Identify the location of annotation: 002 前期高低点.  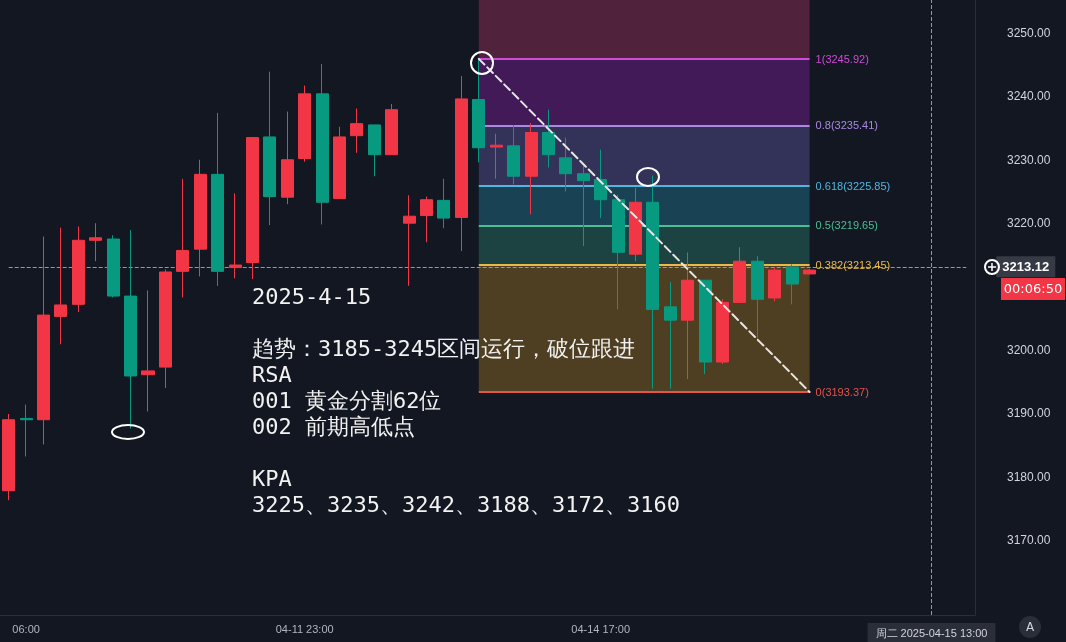
(334, 427).